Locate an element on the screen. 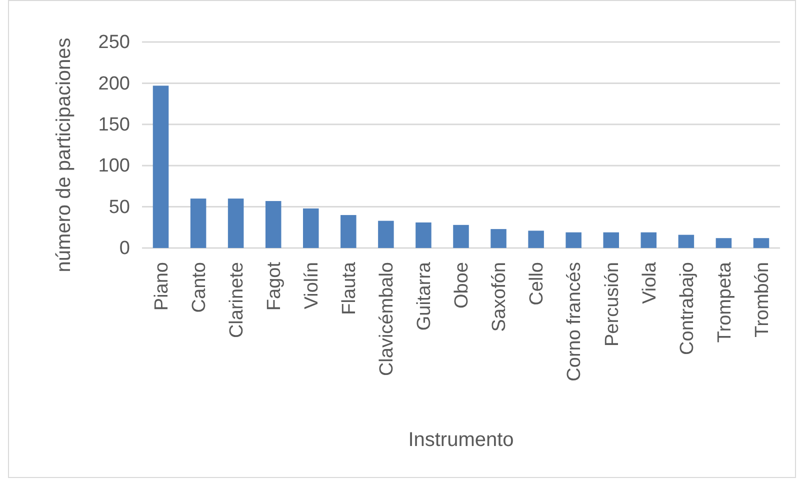 This screenshot has width=797, height=479. x-tick-label: Flauta is located at coordinates (349, 288).